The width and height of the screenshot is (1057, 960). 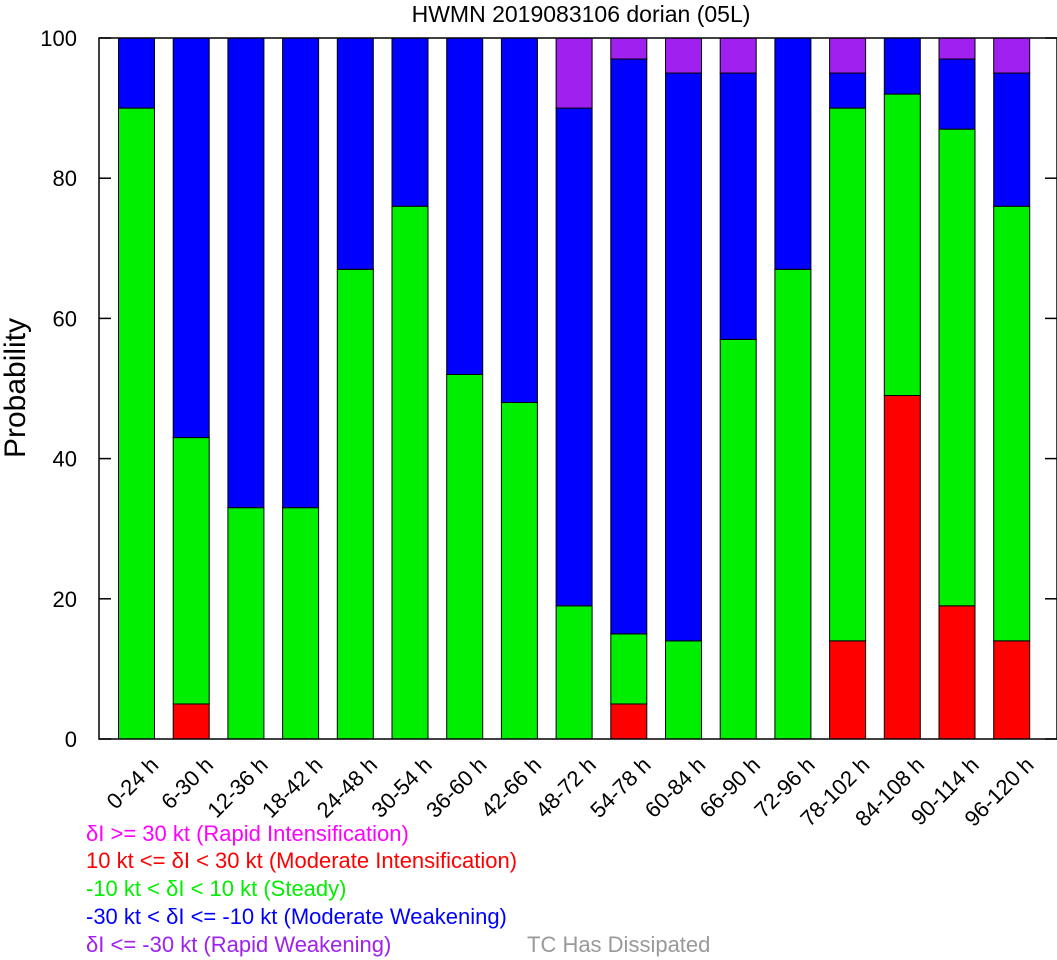 What do you see at coordinates (16, 388) in the screenshot?
I see `y-axis-label: Probability` at bounding box center [16, 388].